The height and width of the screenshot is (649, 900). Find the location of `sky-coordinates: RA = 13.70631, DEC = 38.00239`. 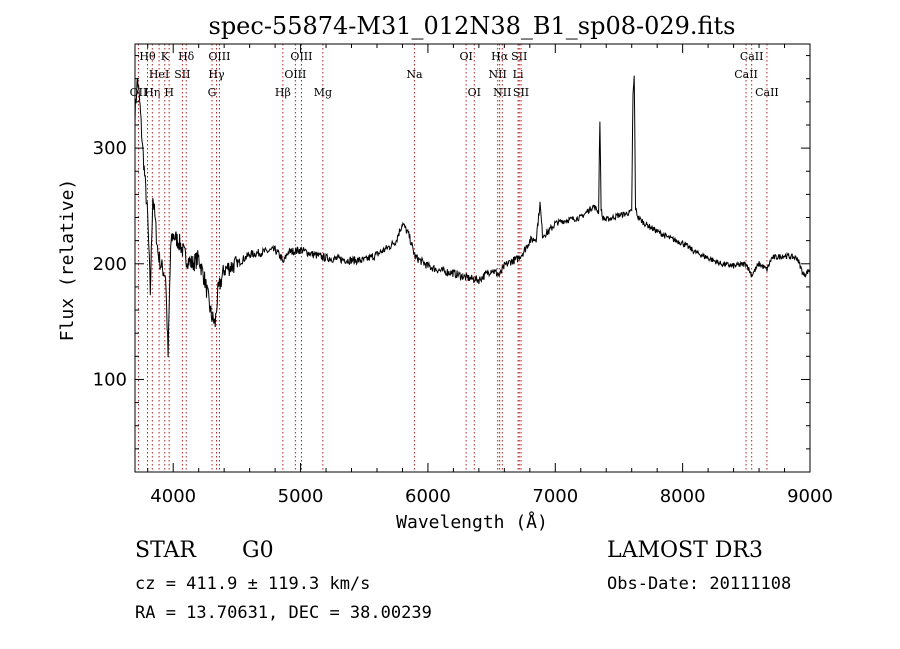

sky-coordinates: RA = 13.70631, DEC = 38.00239 is located at coordinates (283, 613).